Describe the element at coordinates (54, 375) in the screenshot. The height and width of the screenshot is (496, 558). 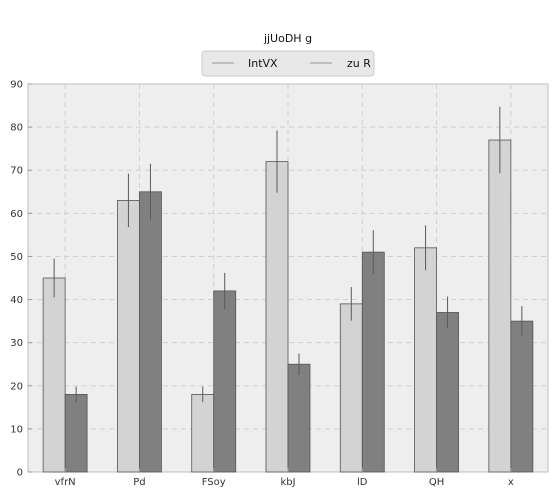
I see `bar-intvx-vfrn` at that location.